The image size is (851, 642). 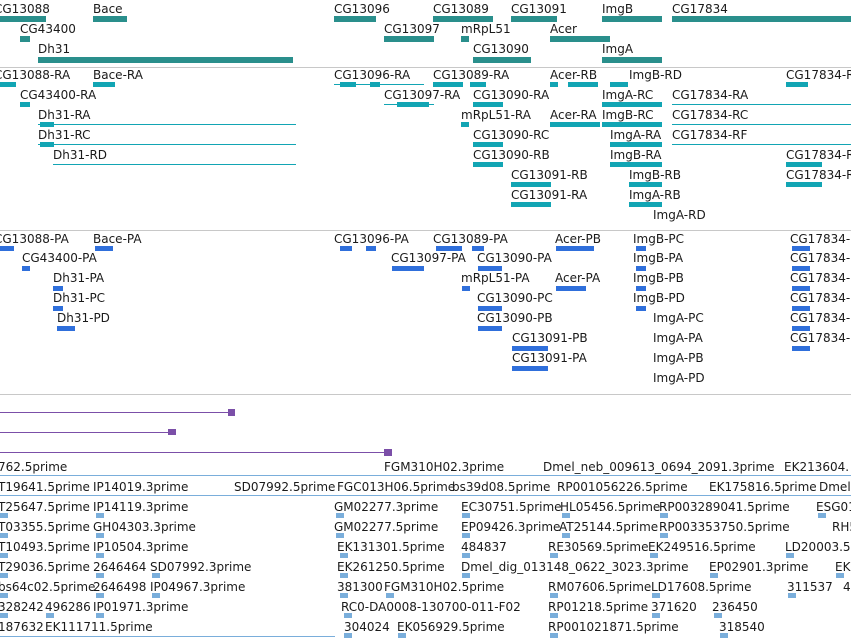 I want to click on gene-feature-acer, so click(x=580, y=39).